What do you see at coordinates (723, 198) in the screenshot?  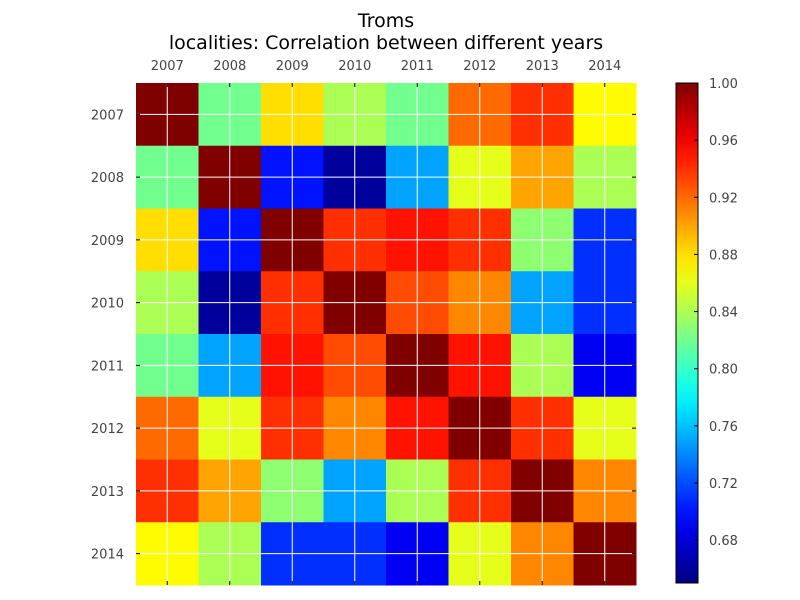 I see `colorbar-tick-label: 0.92` at bounding box center [723, 198].